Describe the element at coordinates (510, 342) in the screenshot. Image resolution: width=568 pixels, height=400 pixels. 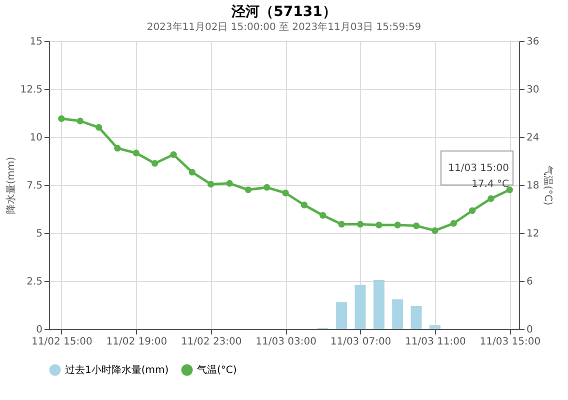
I see `x-tick-label: 11/03 15:00` at that location.